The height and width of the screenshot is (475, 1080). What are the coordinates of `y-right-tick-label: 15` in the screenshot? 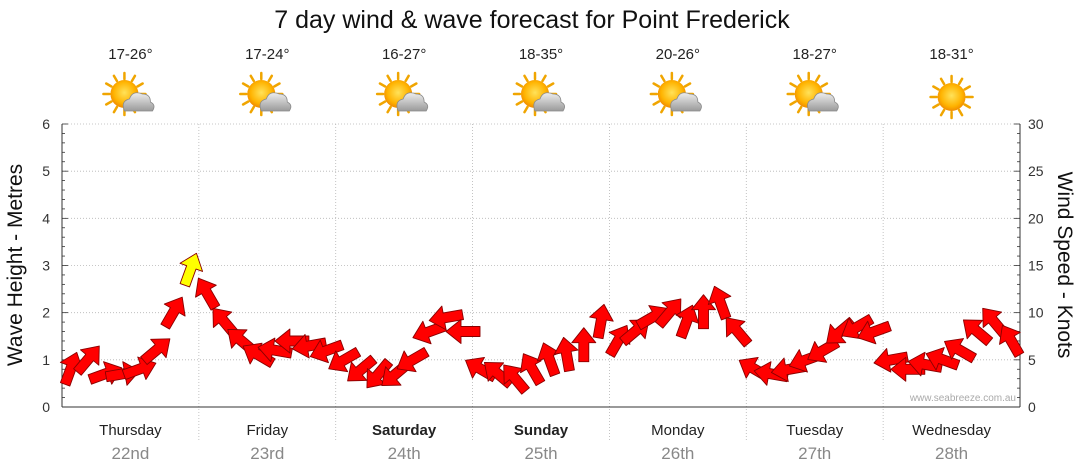 It's located at (1036, 266).